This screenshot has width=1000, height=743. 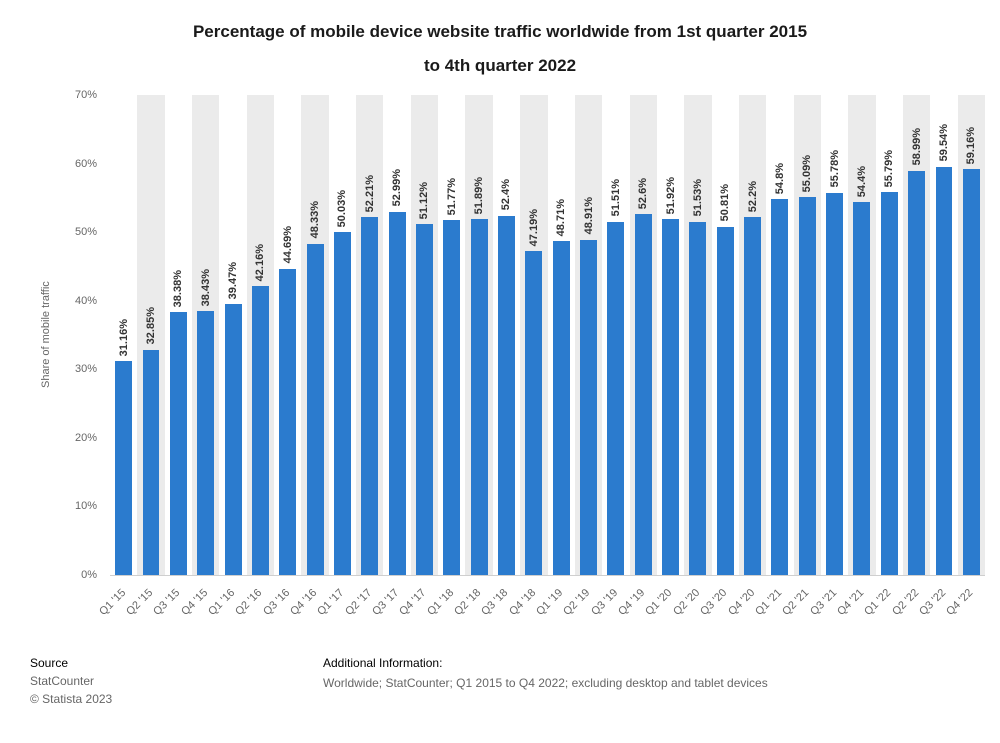 I want to click on x-axis-label: Q2 '20, so click(x=686, y=602).